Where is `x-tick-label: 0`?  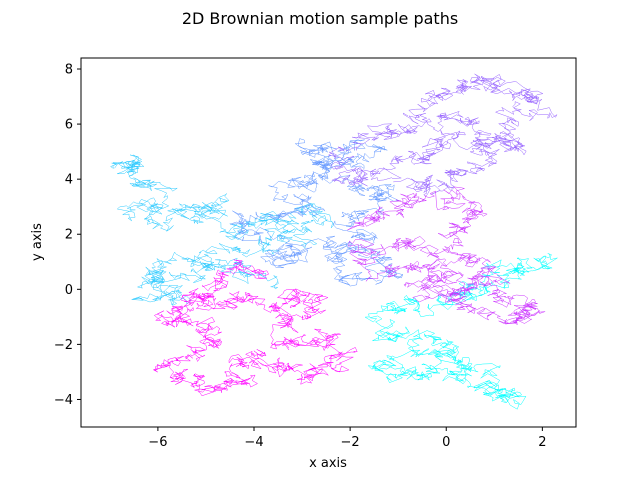
x-tick-label: 0 is located at coordinates (446, 442).